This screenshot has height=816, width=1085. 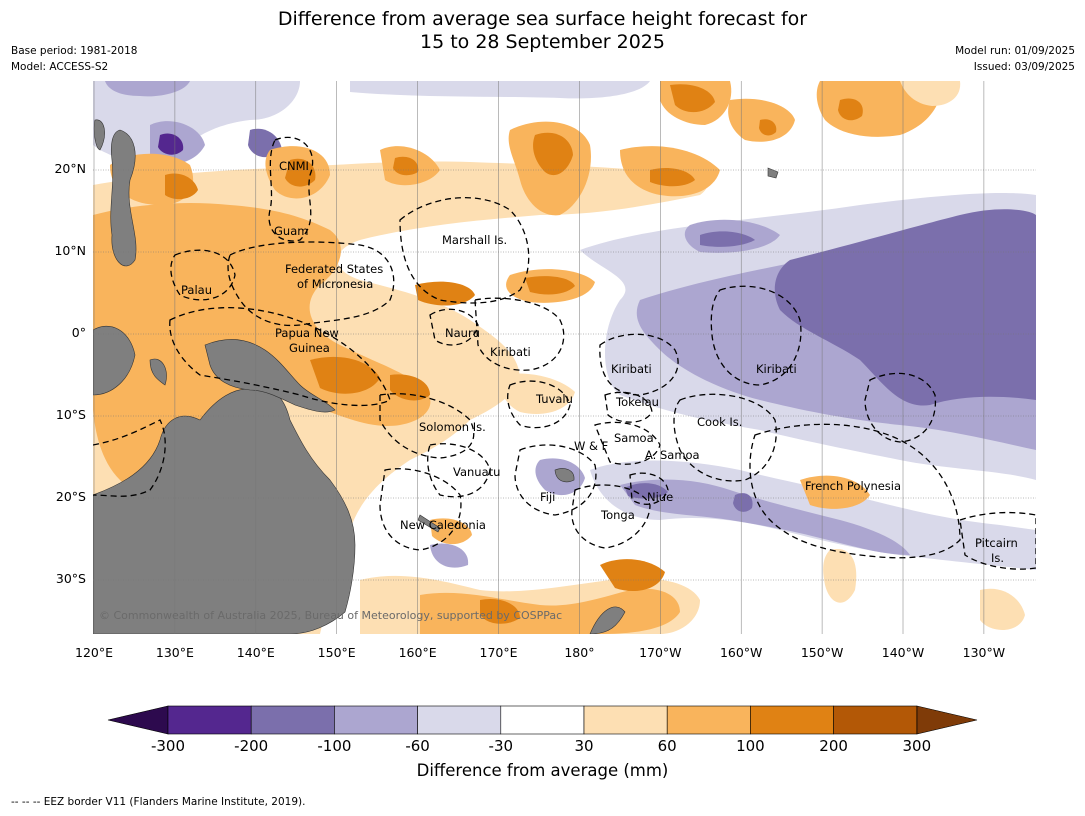 I want to click on colorbar-extend-right, so click(x=947, y=720).